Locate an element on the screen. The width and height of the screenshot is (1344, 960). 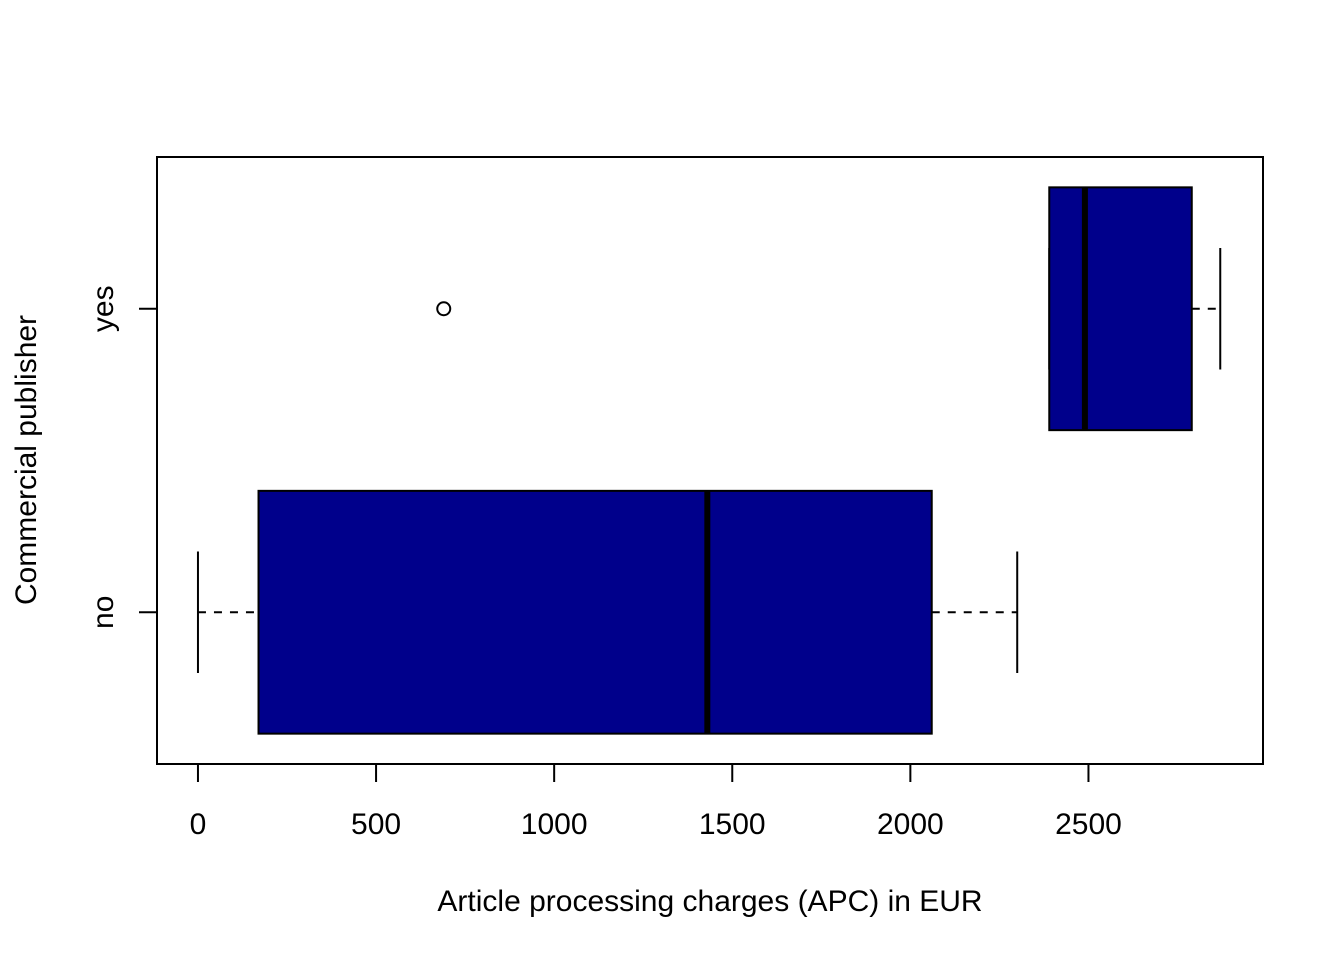
y-tick-label: no is located at coordinates (103, 612).